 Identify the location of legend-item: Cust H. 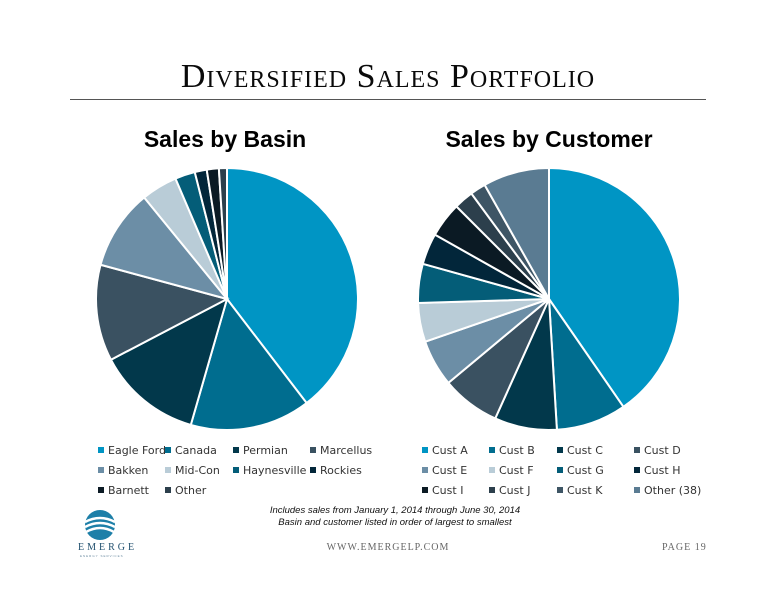
(657, 470).